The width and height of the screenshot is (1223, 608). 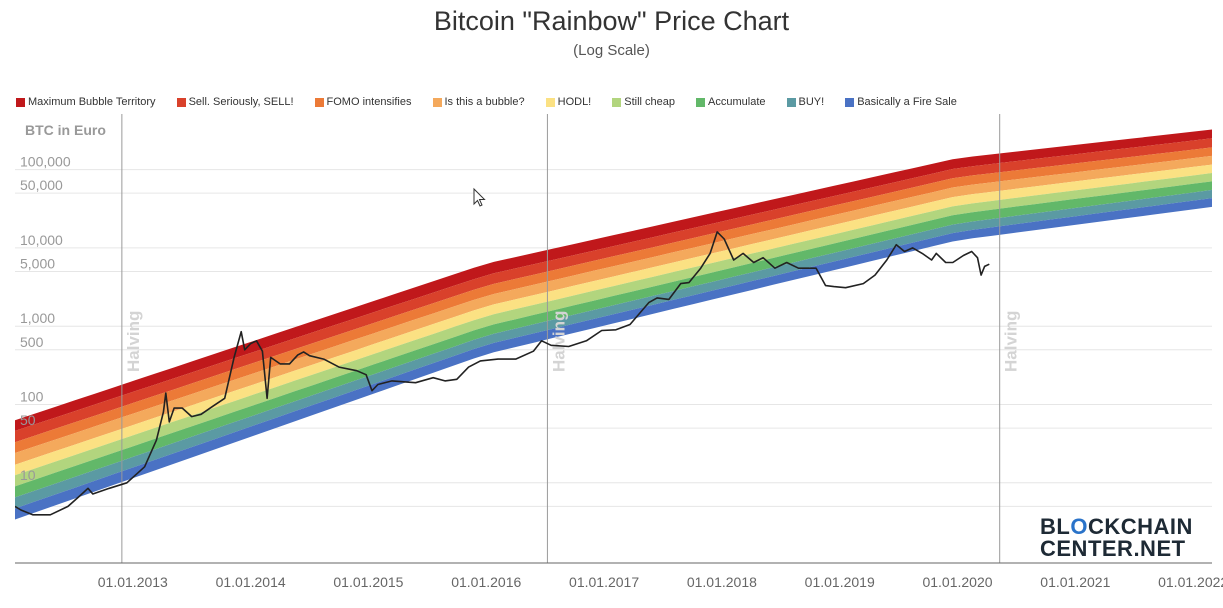 I want to click on brand-logo: BLOCKCHAIN CENTER.NET, so click(x=1116, y=537).